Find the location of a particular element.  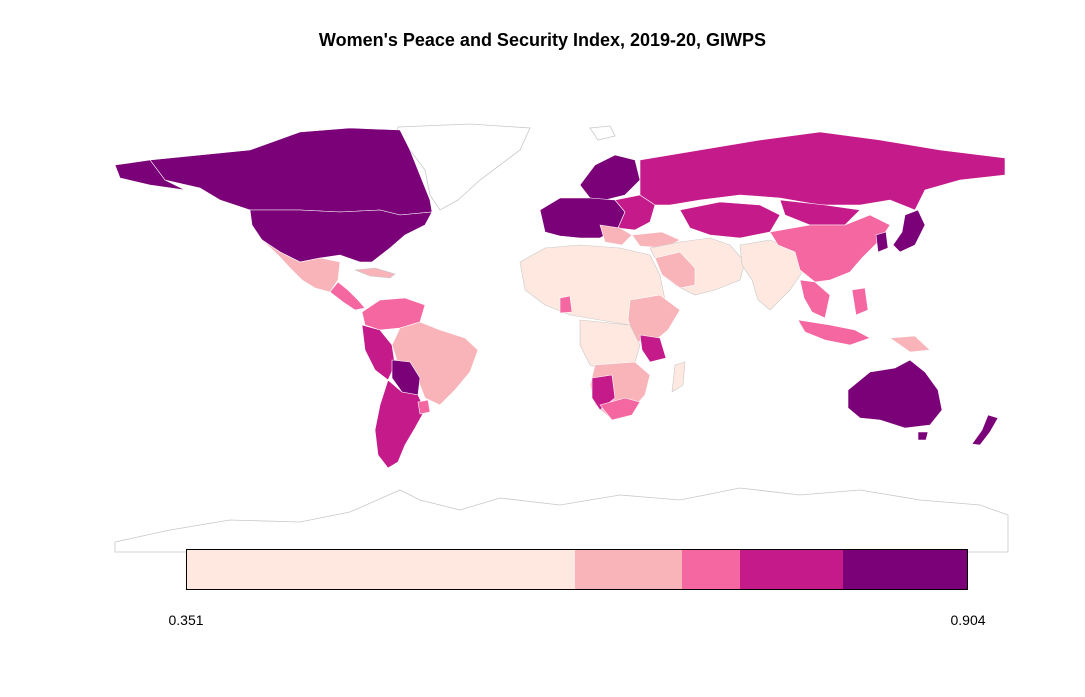

region-tanzania is located at coordinates (653, 348).